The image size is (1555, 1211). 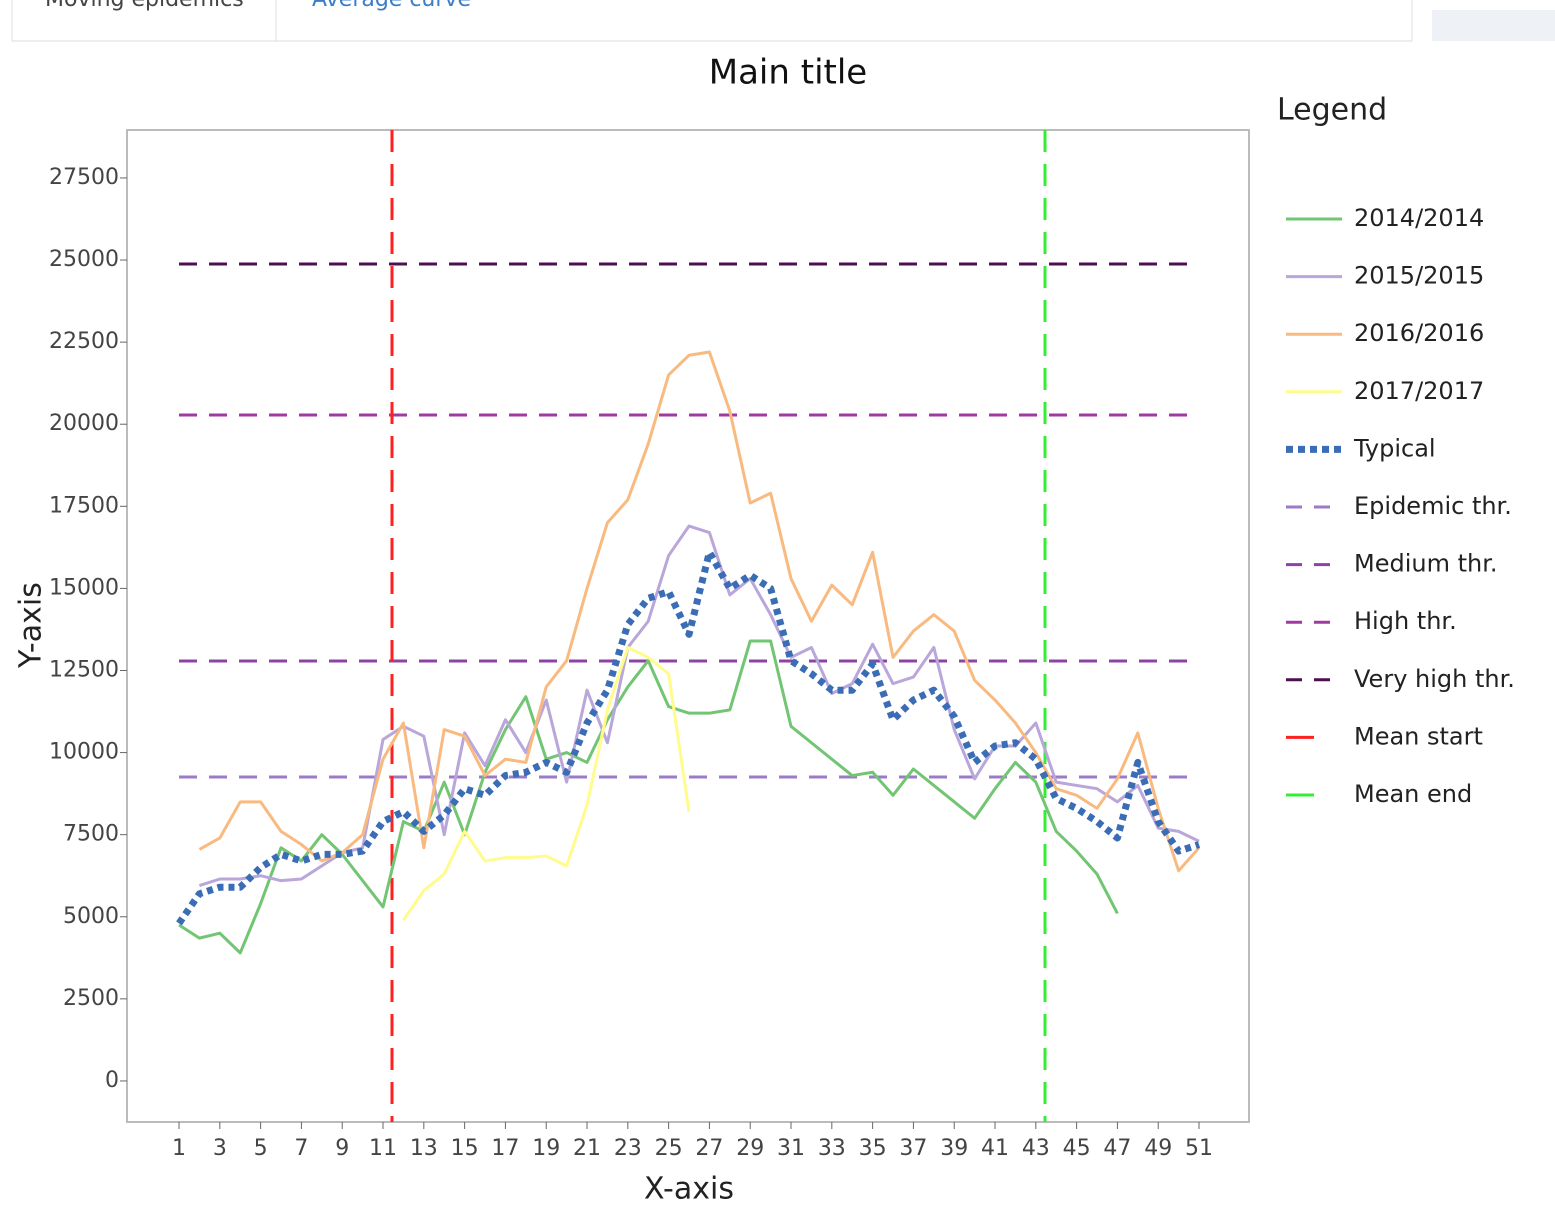 What do you see at coordinates (669, 1148) in the screenshot?
I see `x-tick-label: 25` at bounding box center [669, 1148].